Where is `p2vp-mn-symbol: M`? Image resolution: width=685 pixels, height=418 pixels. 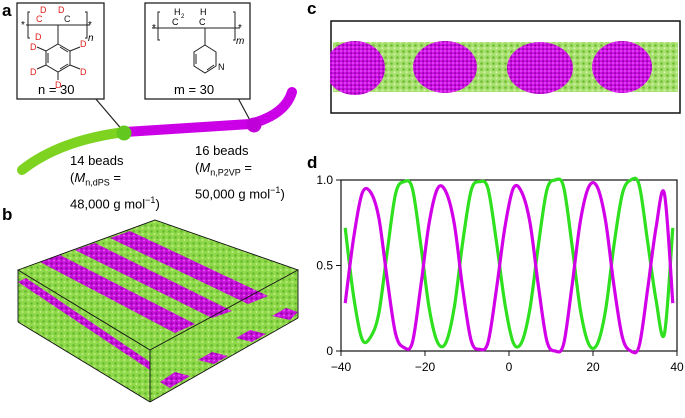 p2vp-mn-symbol: M is located at coordinates (205, 167).